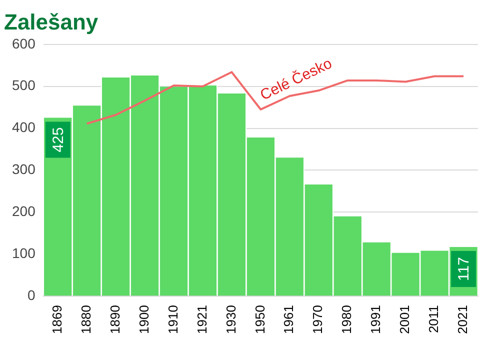 The image size is (492, 343). I want to click on x-tick-label: 1910, so click(172, 319).